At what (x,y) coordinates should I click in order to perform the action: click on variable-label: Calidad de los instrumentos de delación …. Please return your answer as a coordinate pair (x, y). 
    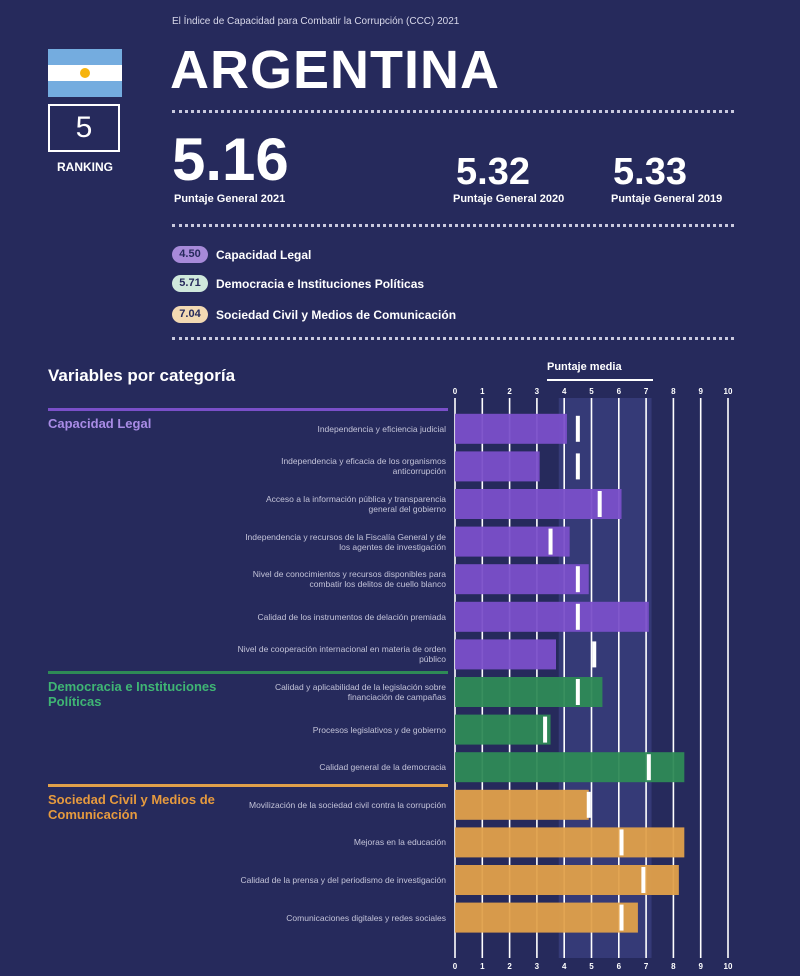
    Looking at the image, I should click on (351, 616).